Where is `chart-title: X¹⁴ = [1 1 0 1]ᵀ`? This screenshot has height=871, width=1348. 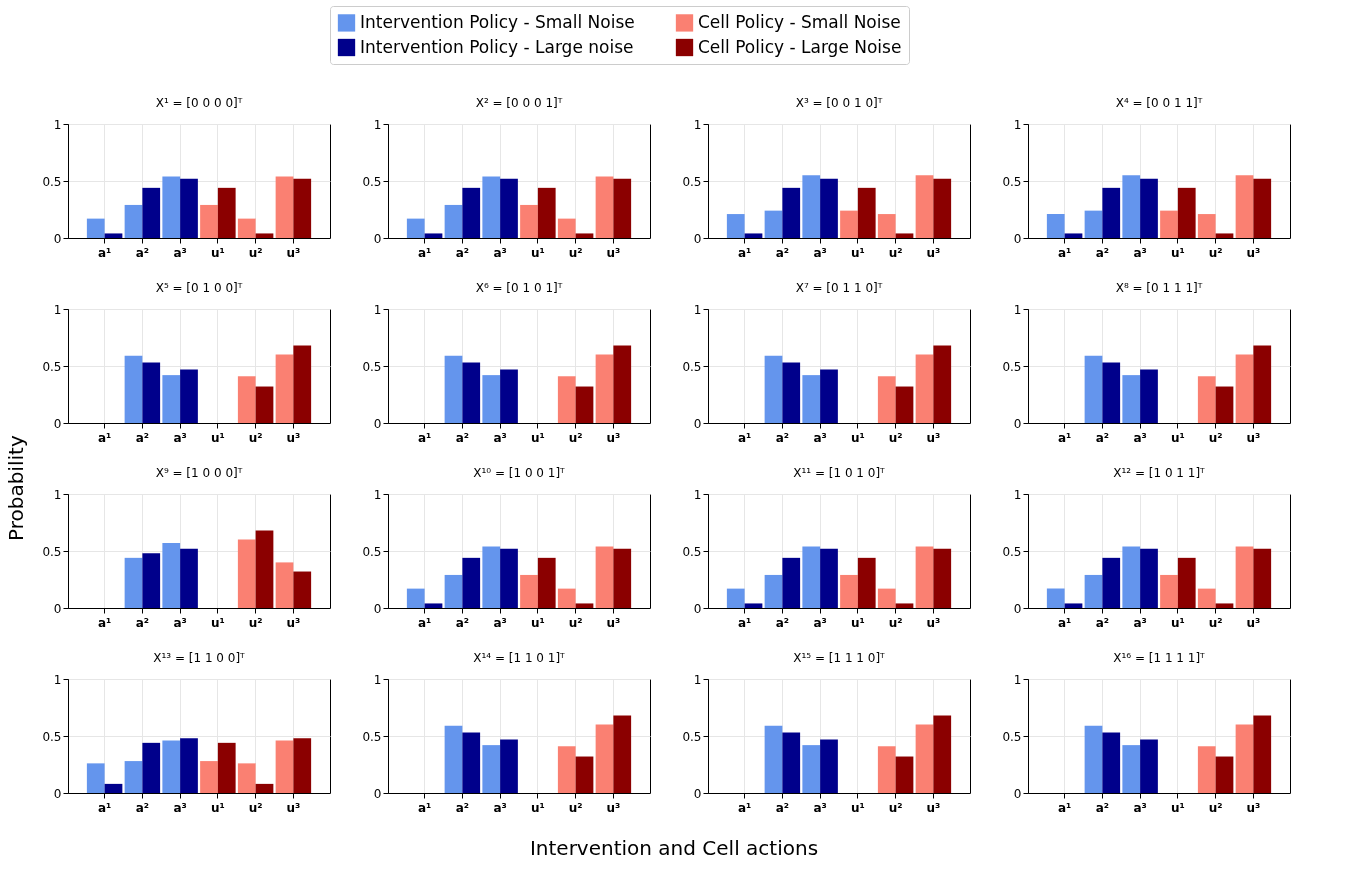
chart-title: X¹⁴ = [1 1 0 1]ᵀ is located at coordinates (519, 658).